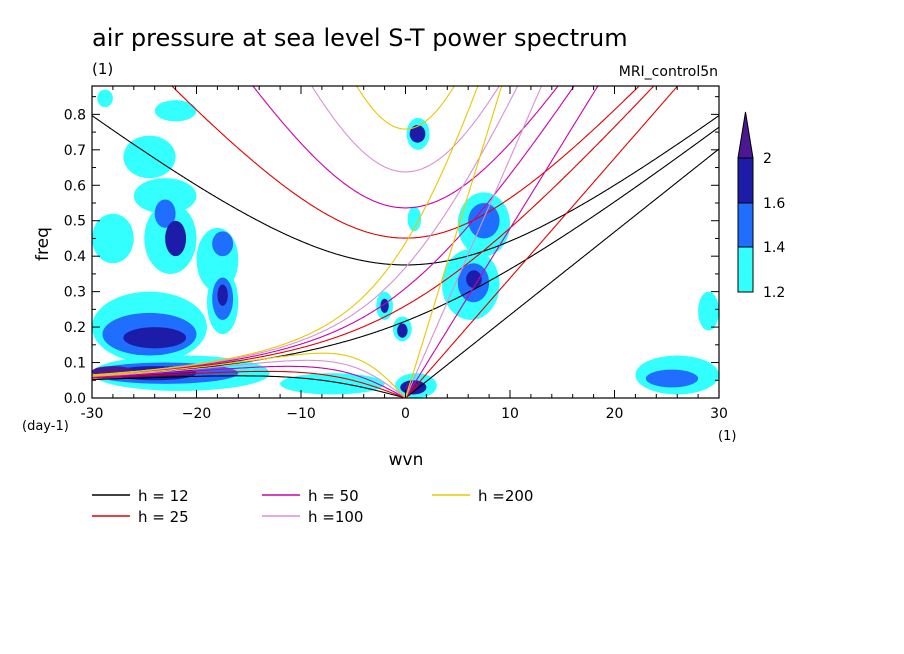 The height and width of the screenshot is (654, 904). What do you see at coordinates (774, 293) in the screenshot?
I see `colorbar-label-0: 1.2` at bounding box center [774, 293].